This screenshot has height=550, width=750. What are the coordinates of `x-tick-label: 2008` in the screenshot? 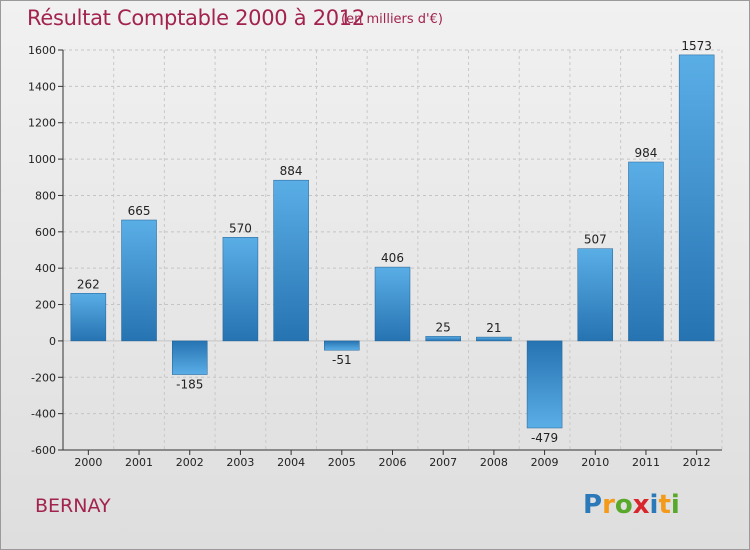 It's located at (494, 462).